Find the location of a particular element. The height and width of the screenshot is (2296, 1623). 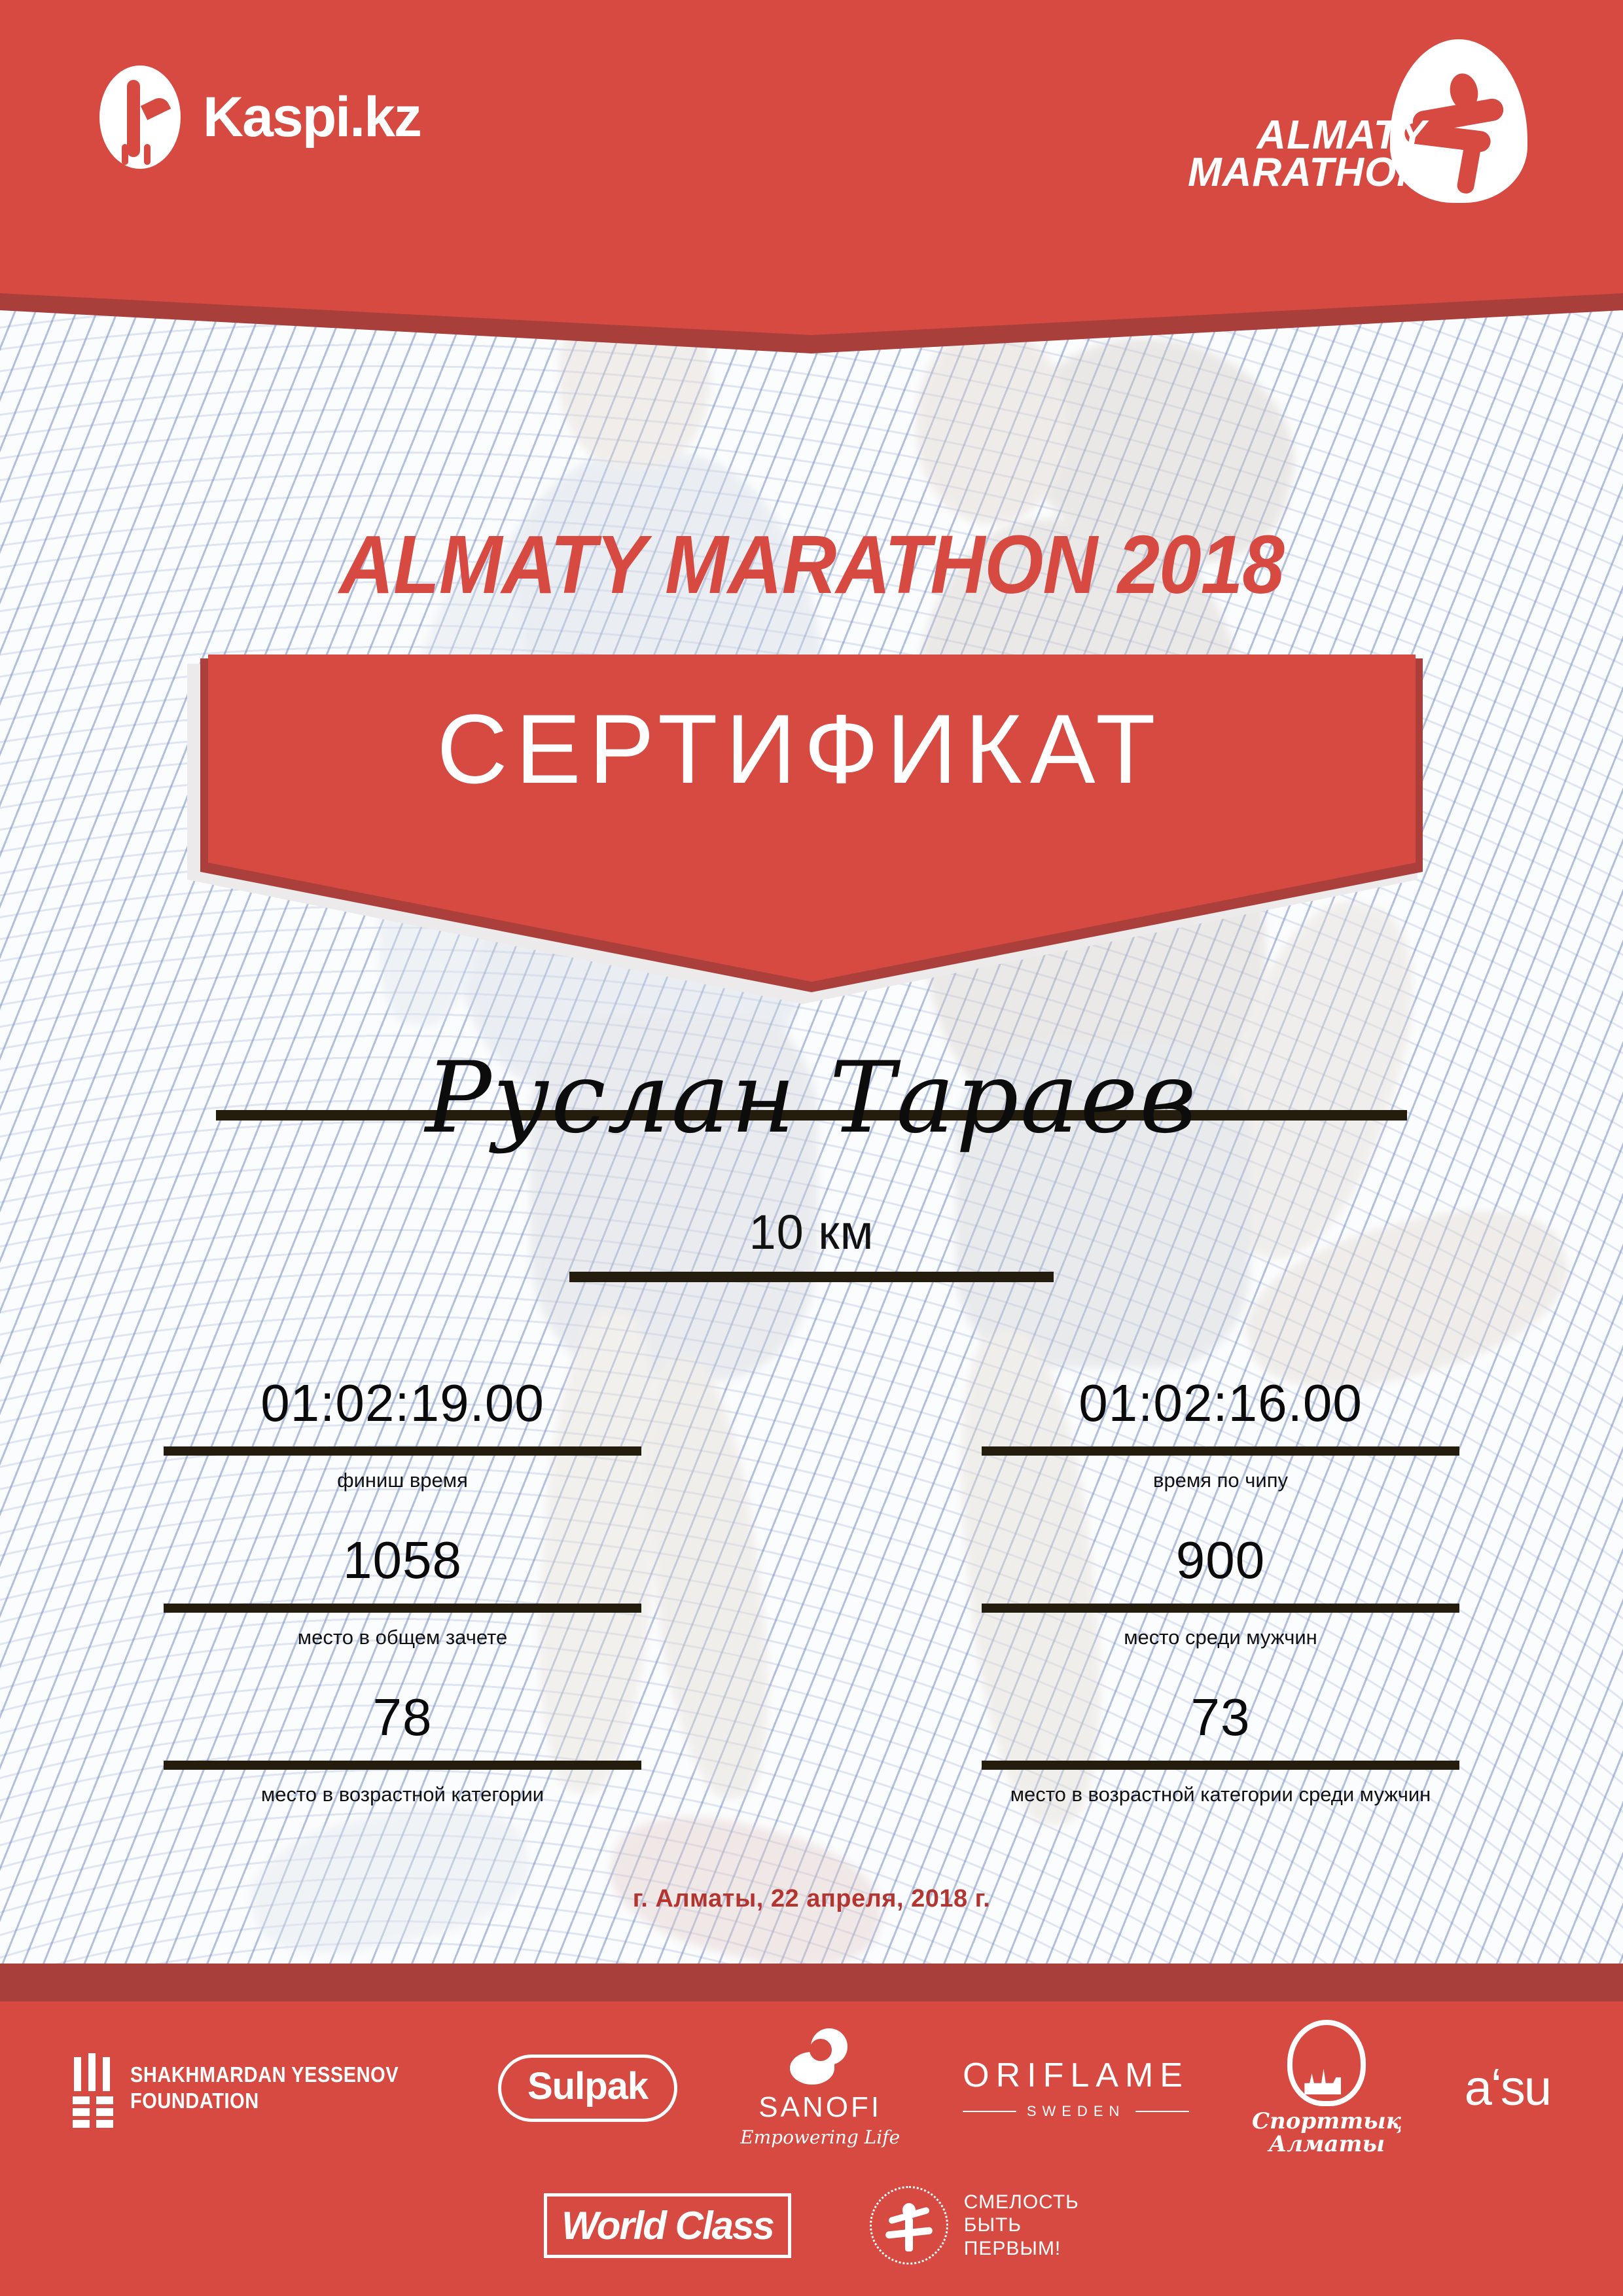

result-age-category-place: 78 место в возрастной категории is located at coordinates (402, 1747).